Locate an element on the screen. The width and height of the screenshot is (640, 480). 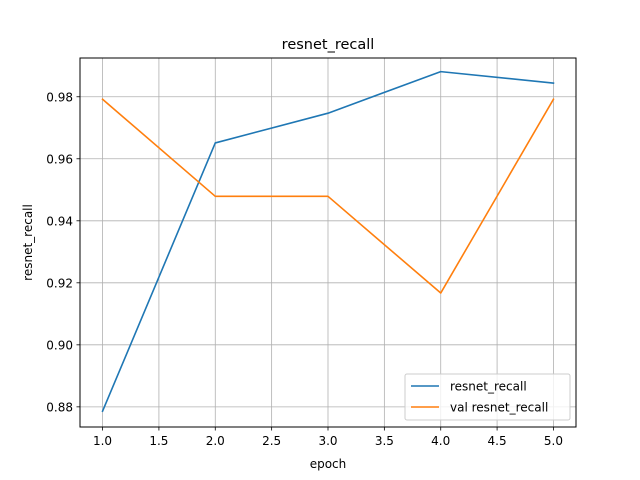
x-tick-label: 5.0 is located at coordinates (553, 441).